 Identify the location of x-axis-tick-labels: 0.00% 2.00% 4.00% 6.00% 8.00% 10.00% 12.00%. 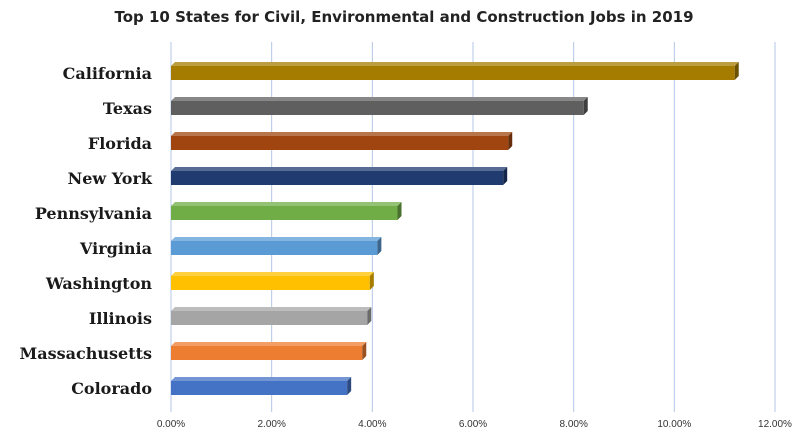
(474, 424).